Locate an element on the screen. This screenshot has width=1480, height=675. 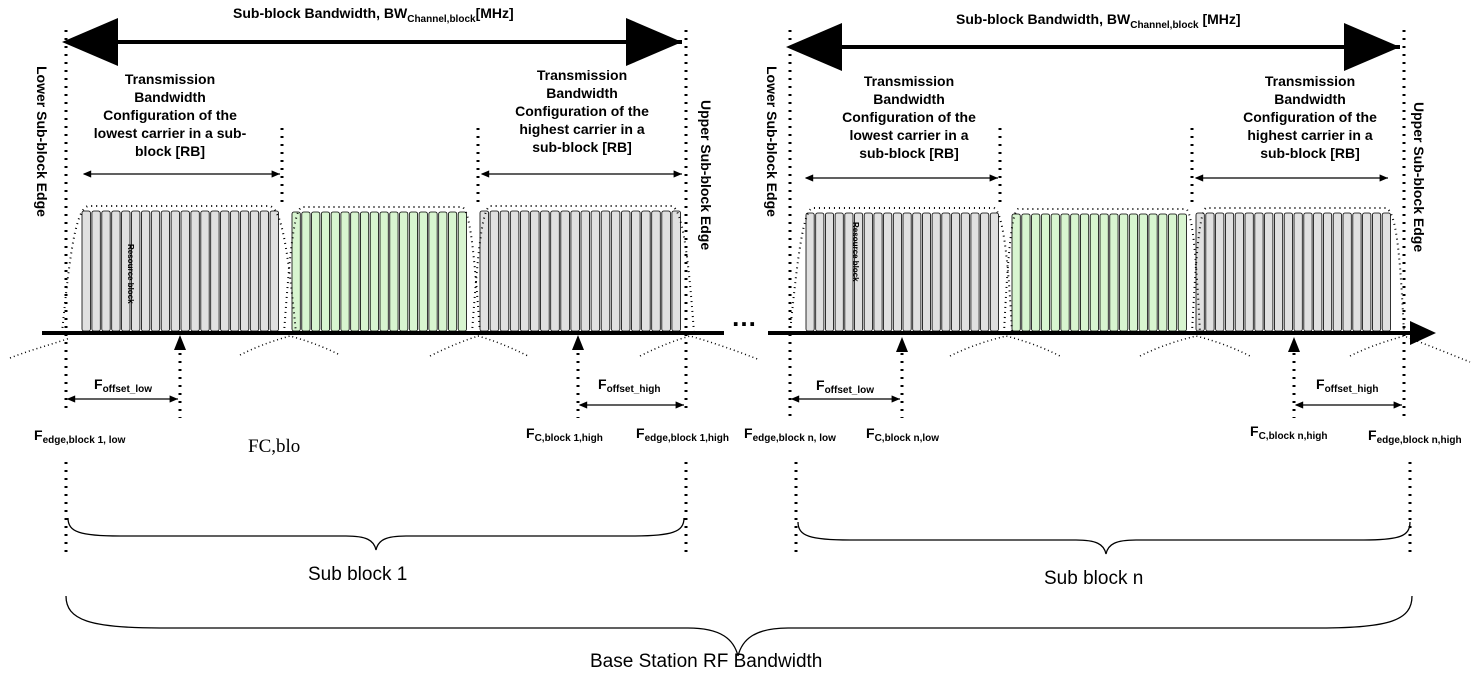
offset-arrows is located at coordinates (734, 402).